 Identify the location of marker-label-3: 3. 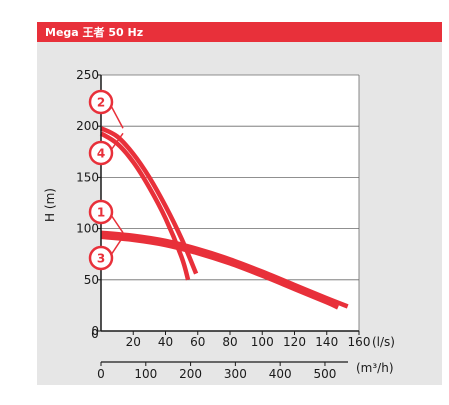
(101, 259).